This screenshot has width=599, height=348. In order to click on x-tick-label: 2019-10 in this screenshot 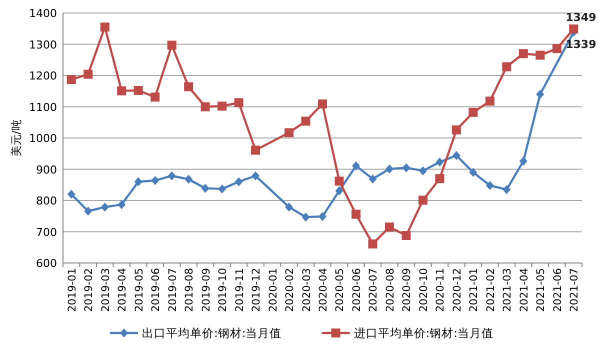, I will do `click(223, 290)`.